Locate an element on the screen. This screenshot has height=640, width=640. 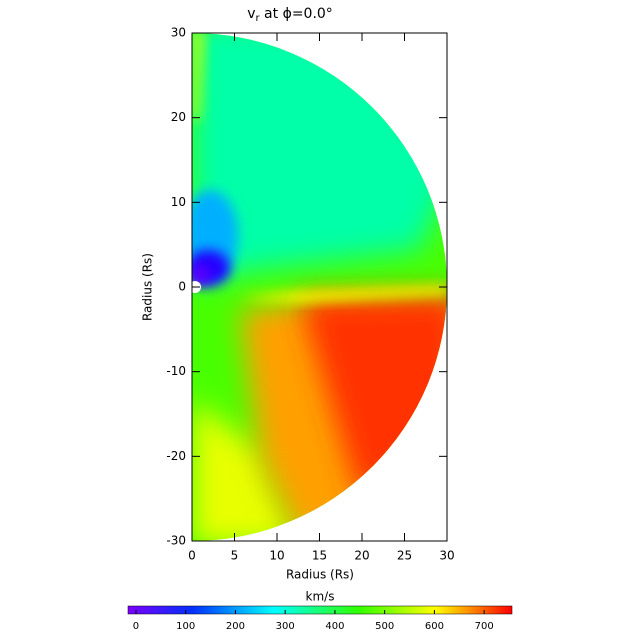
x-tick-label: 25 is located at coordinates (404, 556).